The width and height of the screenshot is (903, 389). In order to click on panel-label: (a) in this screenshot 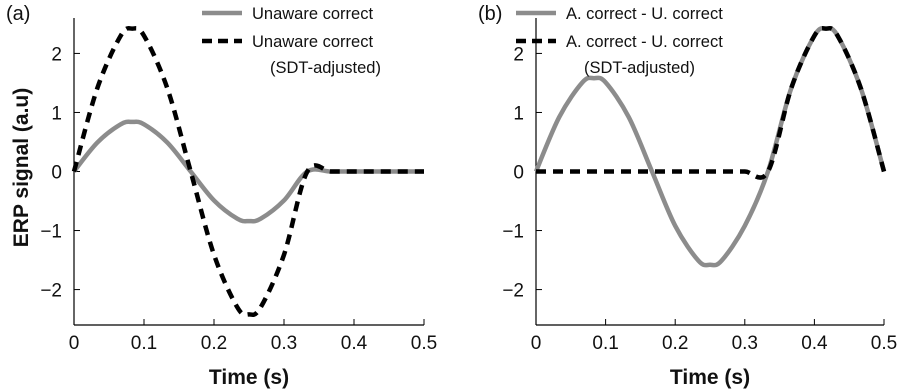, I will do `click(18, 14)`.